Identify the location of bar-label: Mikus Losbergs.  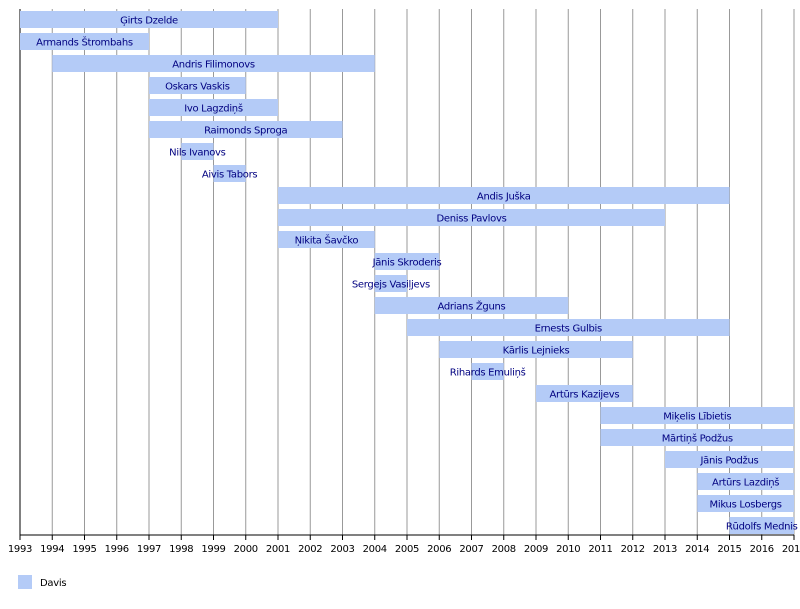
(746, 505).